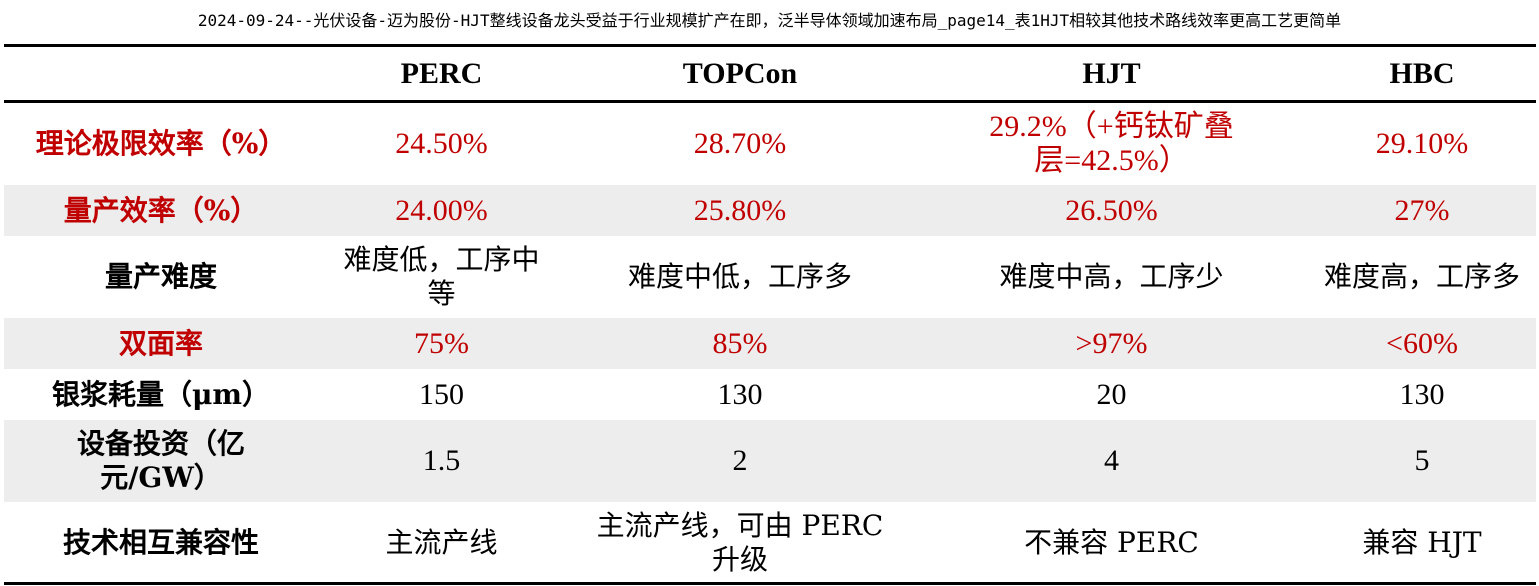  What do you see at coordinates (441, 460) in the screenshot?
I see `table-cell: 1.5` at bounding box center [441, 460].